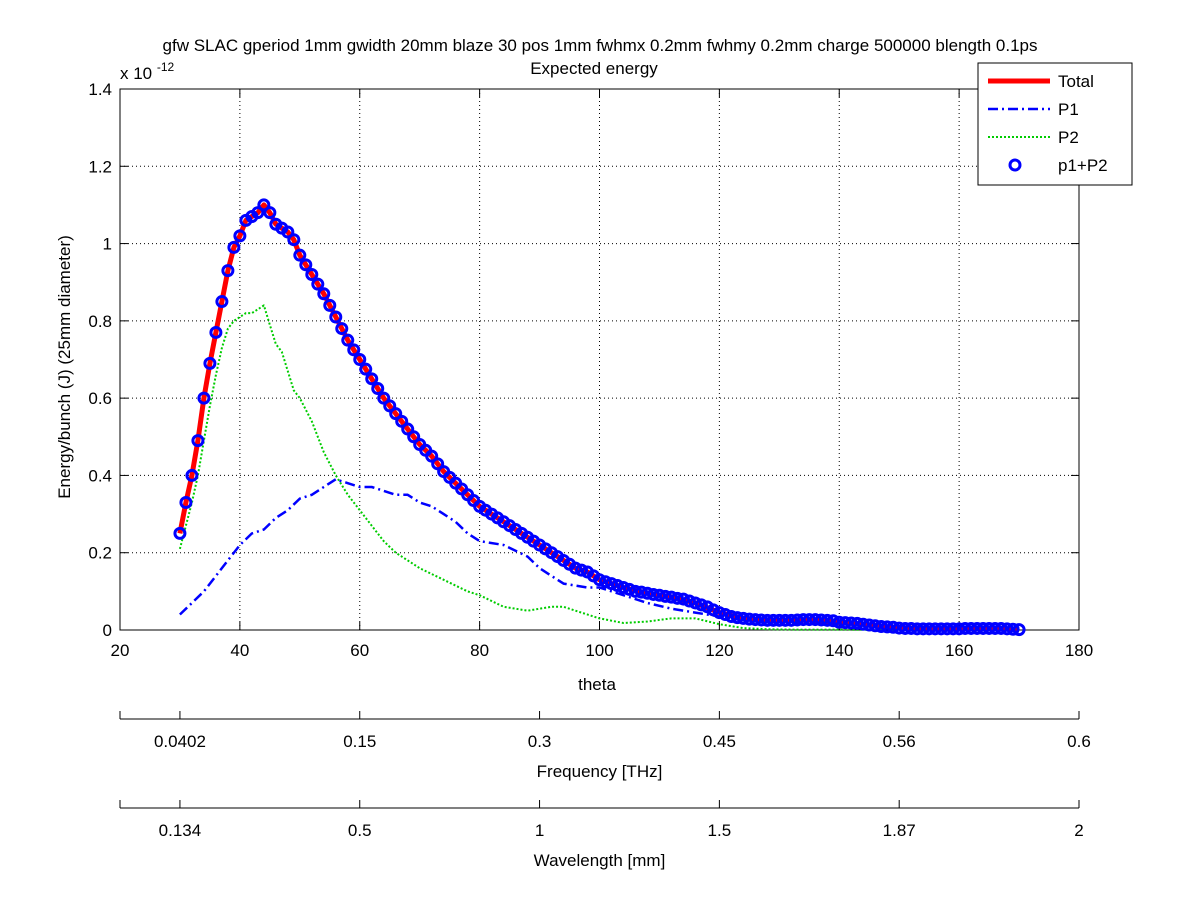 The height and width of the screenshot is (901, 1200). What do you see at coordinates (479, 650) in the screenshot?
I see `x-tick-label: 80` at bounding box center [479, 650].